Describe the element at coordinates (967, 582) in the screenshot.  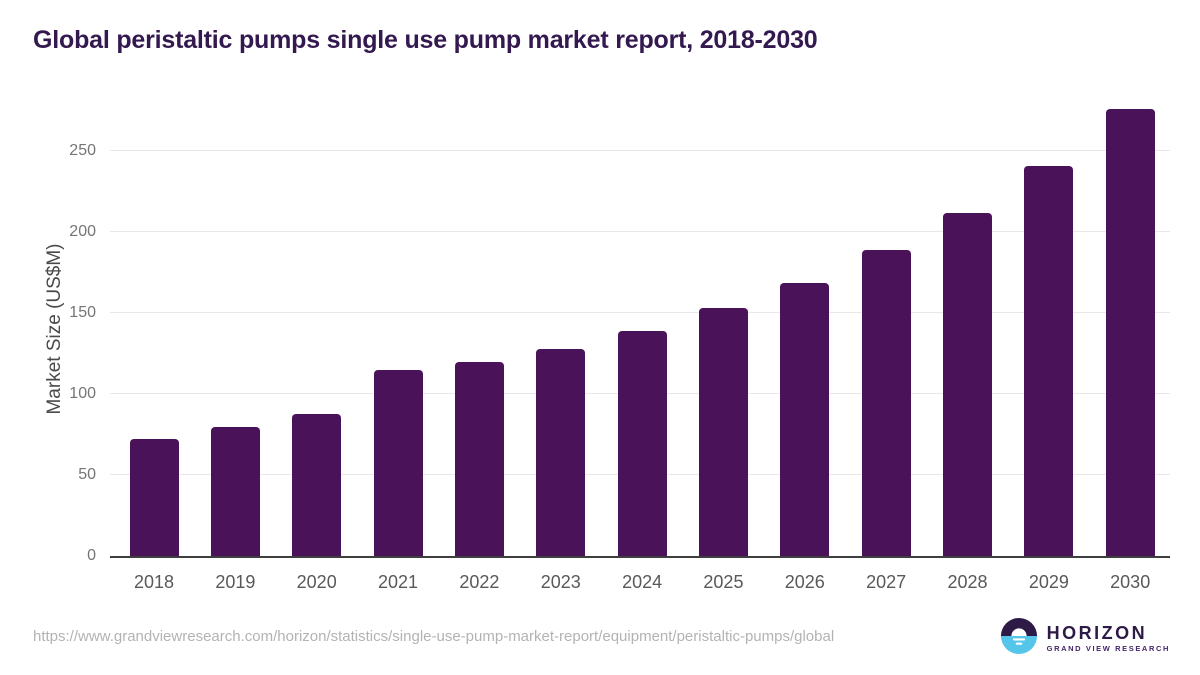
I see `x-tick-label: 2028` at that location.